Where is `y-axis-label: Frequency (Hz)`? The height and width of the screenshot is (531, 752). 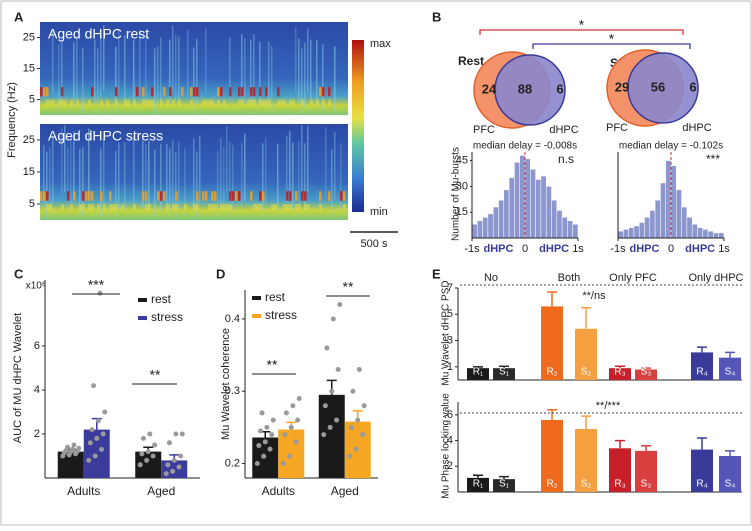 y-axis-label: Frequency (Hz) is located at coordinates (12, 120).